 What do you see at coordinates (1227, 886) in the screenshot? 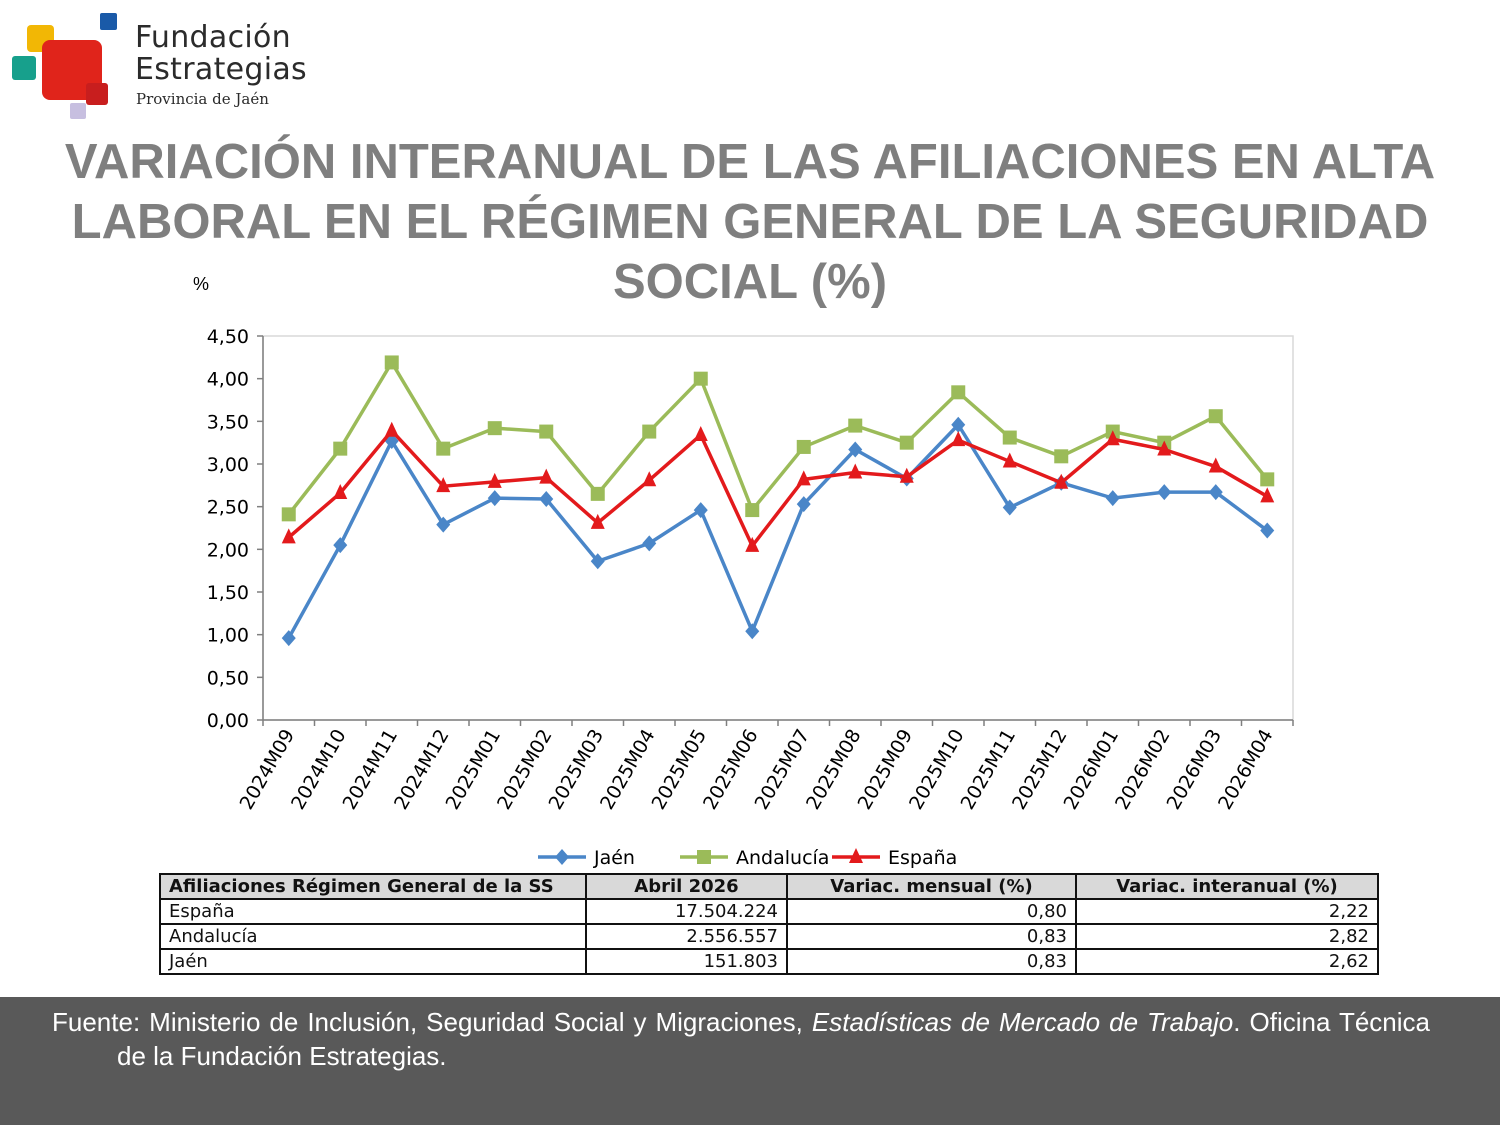
I see `table-header: Variac. interanual (%)` at bounding box center [1227, 886].